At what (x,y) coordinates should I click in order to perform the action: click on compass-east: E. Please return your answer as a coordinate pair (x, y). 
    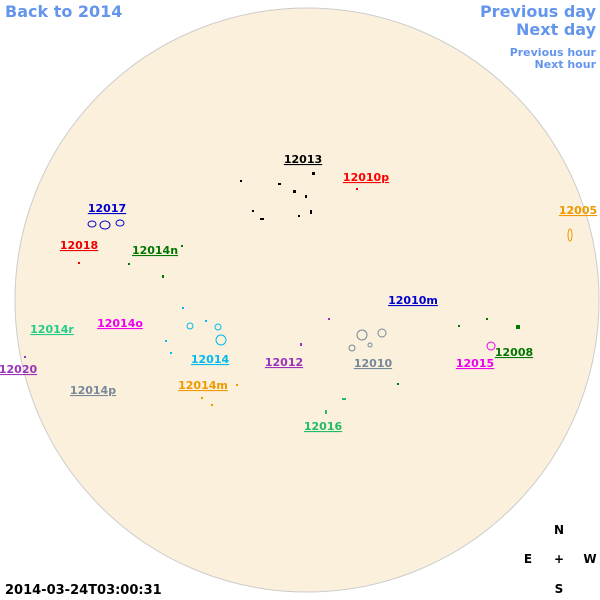
    Looking at the image, I should click on (528, 559).